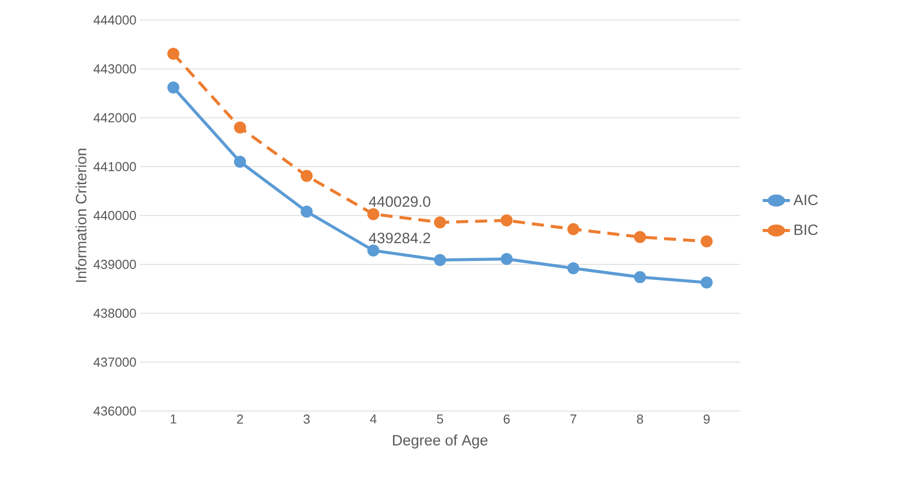  I want to click on y-tick-label: 441000, so click(115, 167).